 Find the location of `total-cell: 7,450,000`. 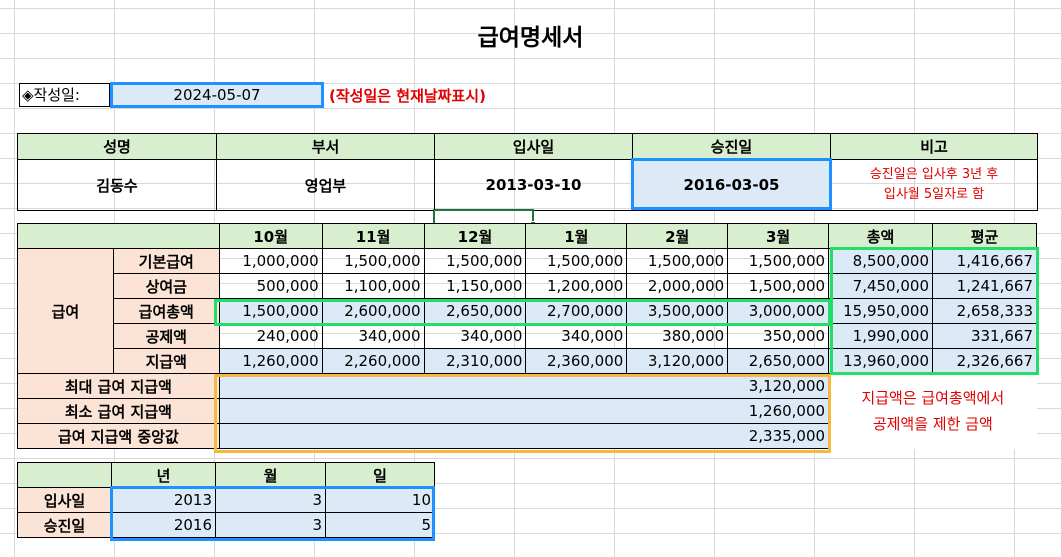

total-cell: 7,450,000 is located at coordinates (880, 286).